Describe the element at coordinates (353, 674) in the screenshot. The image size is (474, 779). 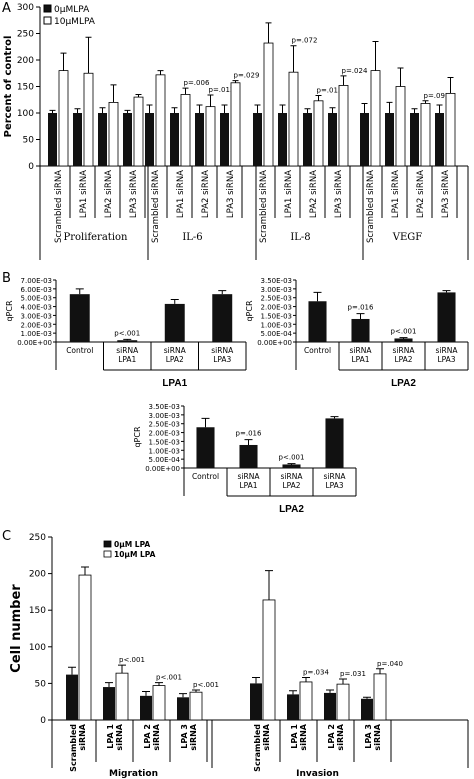
I see `p-value-label: p=.031` at that location.